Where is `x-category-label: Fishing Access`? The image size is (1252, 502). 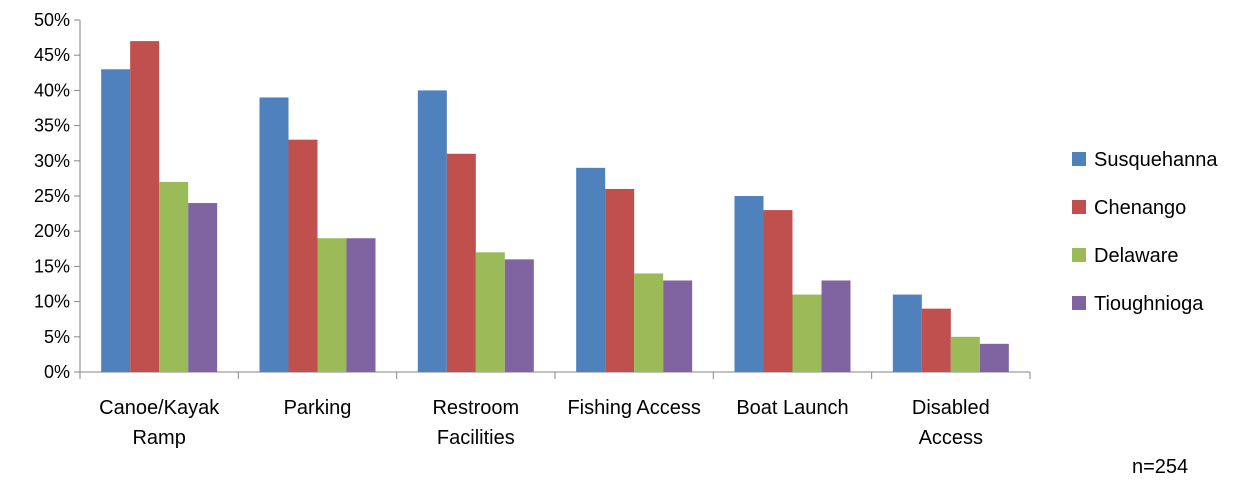
x-category-label: Fishing Access is located at coordinates (633, 408).